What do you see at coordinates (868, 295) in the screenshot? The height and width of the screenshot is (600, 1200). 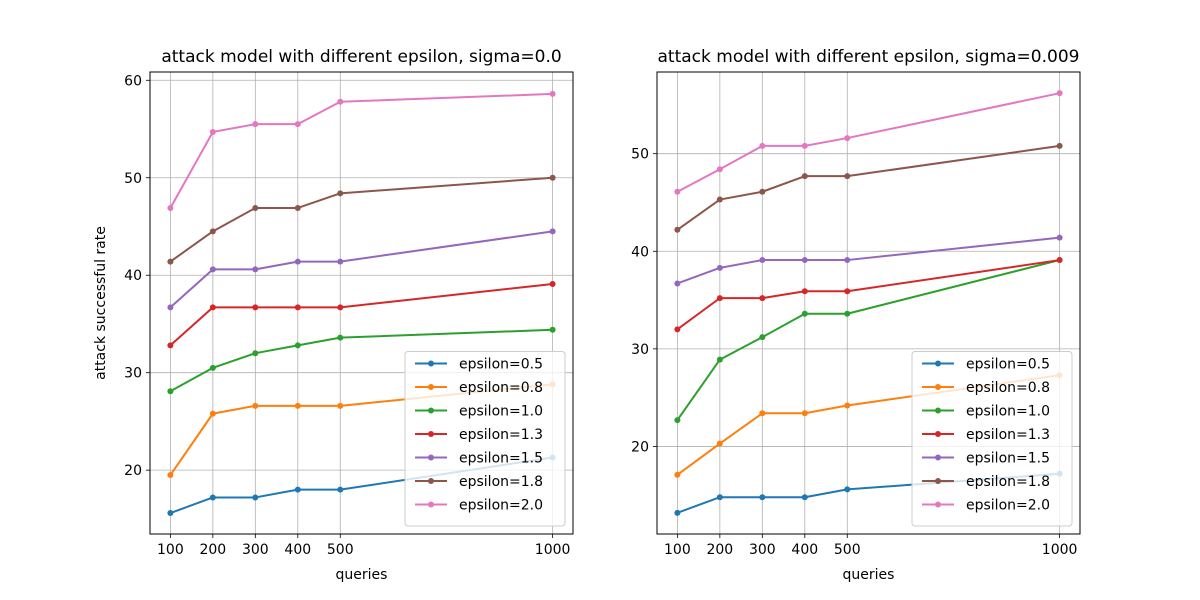 I see `series-line-epsilon=1.3` at bounding box center [868, 295].